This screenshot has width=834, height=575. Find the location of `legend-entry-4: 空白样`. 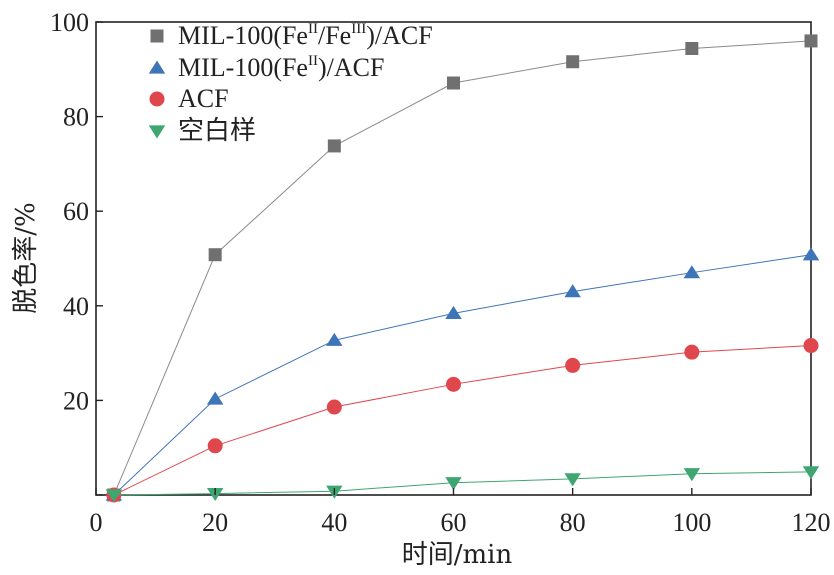

legend-entry-4: 空白样 is located at coordinates (202, 131).